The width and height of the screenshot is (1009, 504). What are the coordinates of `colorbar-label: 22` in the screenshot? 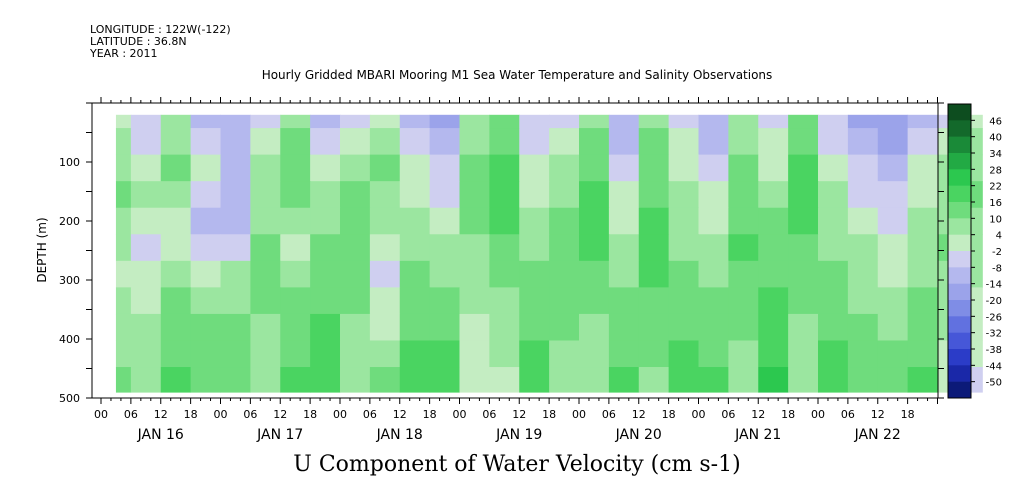 It's located at (995, 187).